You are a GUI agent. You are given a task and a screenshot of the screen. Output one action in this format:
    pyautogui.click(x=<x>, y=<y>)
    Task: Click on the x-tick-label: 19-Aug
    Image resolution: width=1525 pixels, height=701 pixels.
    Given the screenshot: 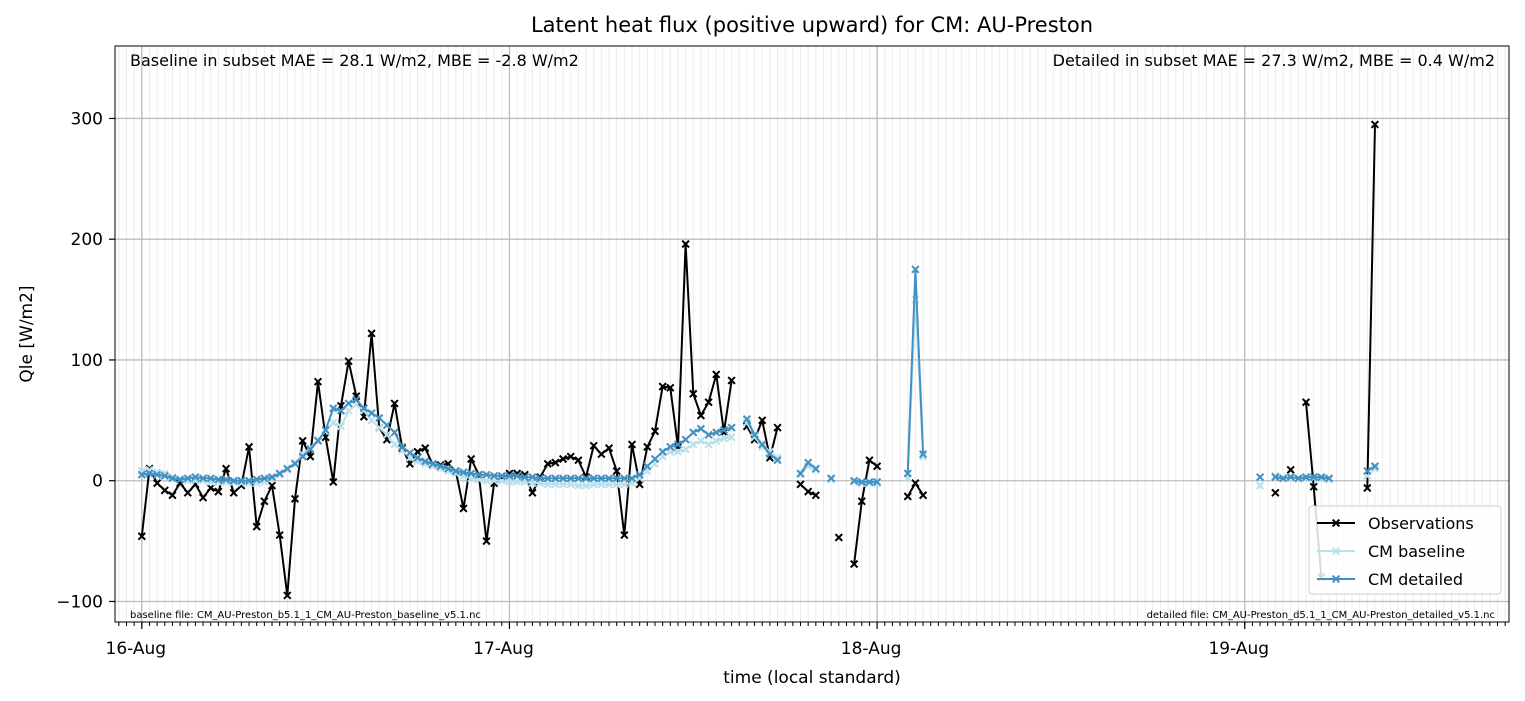 What is the action you would take?
    pyautogui.click(x=1238, y=649)
    